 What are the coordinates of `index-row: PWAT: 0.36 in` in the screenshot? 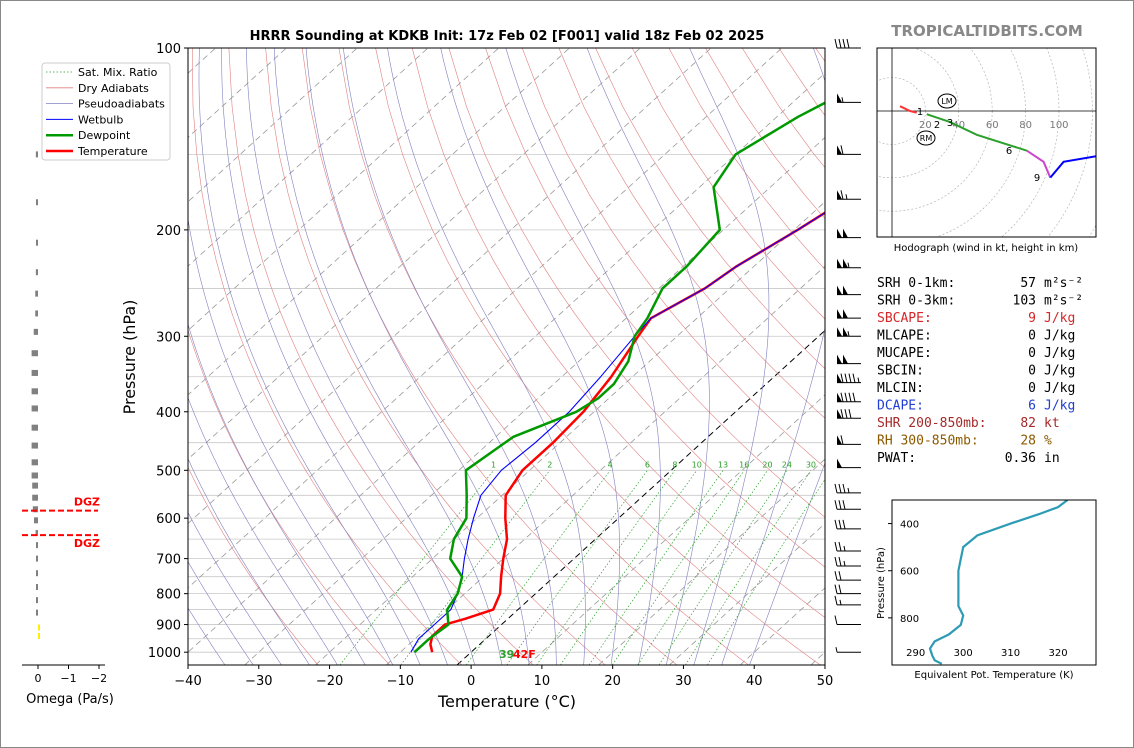 It's located at (968, 458).